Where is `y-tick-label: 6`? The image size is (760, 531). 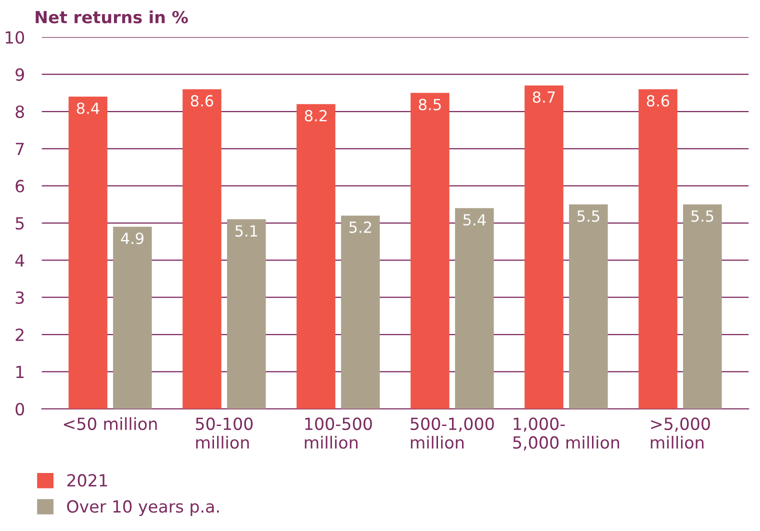
y-tick-label: 6 is located at coordinates (20, 186).